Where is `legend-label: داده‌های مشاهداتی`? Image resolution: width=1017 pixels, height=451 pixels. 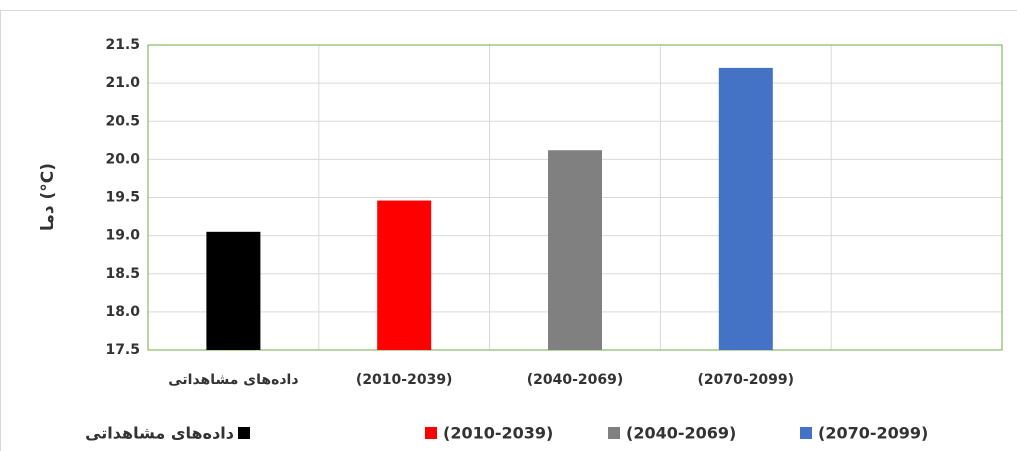 legend-label: داده‌های مشاهداتی is located at coordinates (159, 433).